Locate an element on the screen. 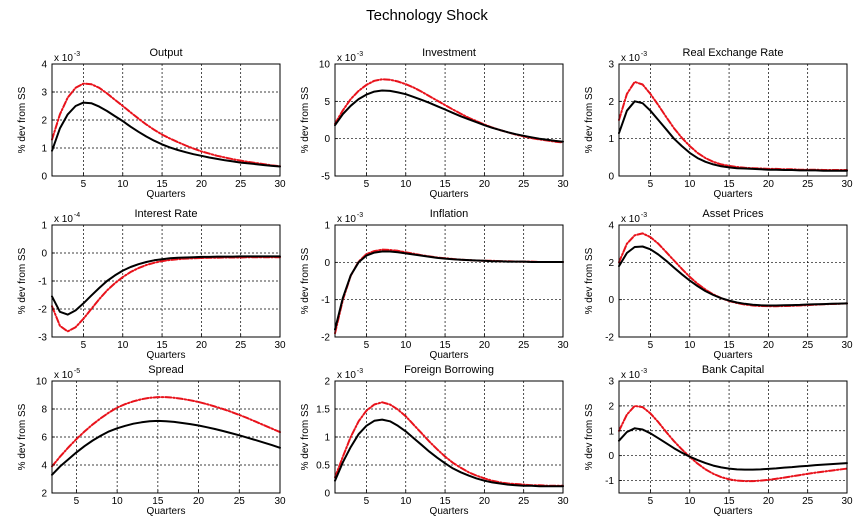  y-tick-label: -5 is located at coordinates (325, 177).